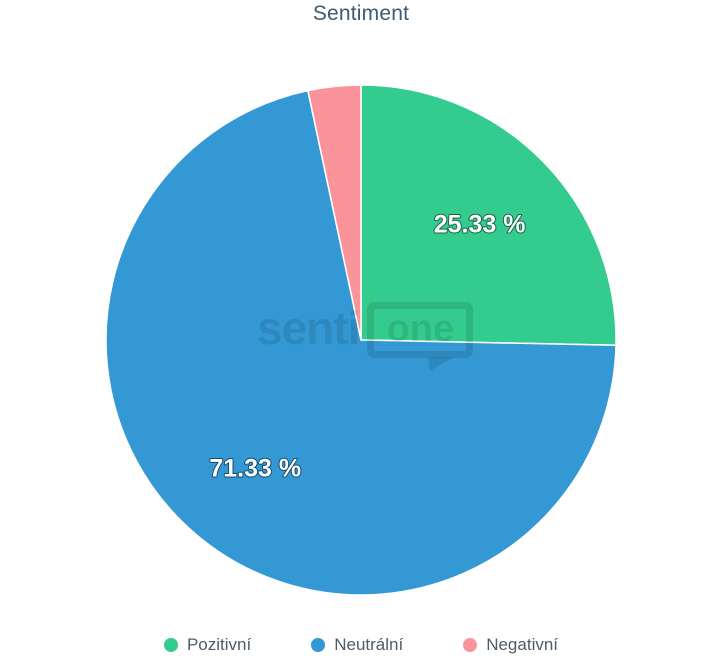 Image resolution: width=722 pixels, height=670 pixels. What do you see at coordinates (522, 644) in the screenshot?
I see `legend-label-negativni: Negativní` at bounding box center [522, 644].